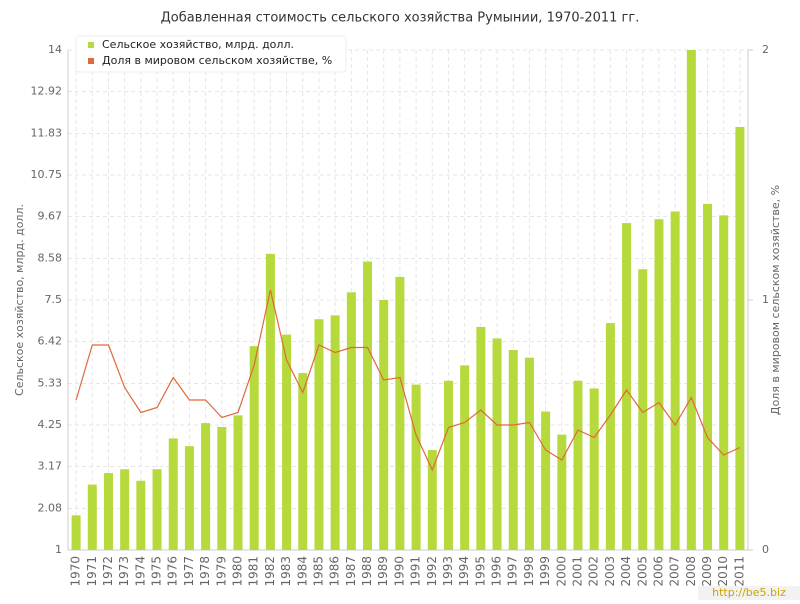 The image size is (800, 604). Describe the element at coordinates (594, 571) in the screenshot. I see `x-tick-label: 2002` at that location.